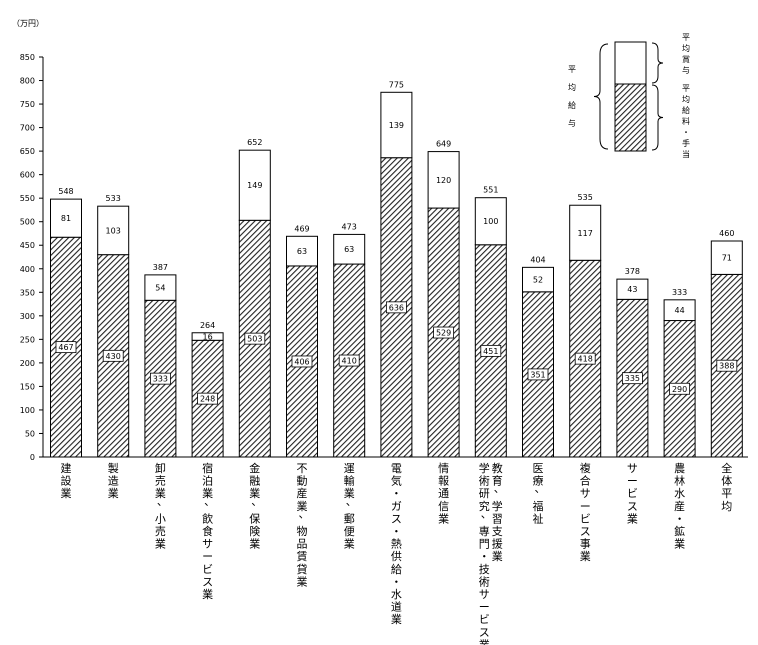  Describe the element at coordinates (396, 481) in the screenshot. I see `category-label-char: 気` at that location.